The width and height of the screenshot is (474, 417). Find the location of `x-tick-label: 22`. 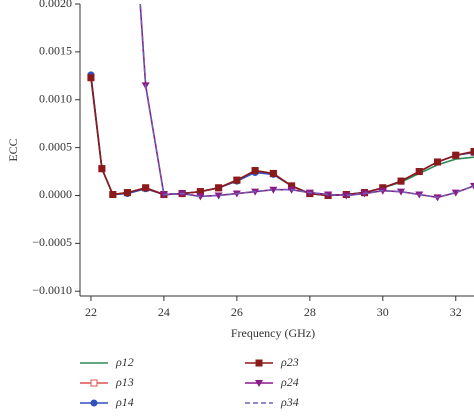

x-tick-label: 22 is located at coordinates (91, 312).